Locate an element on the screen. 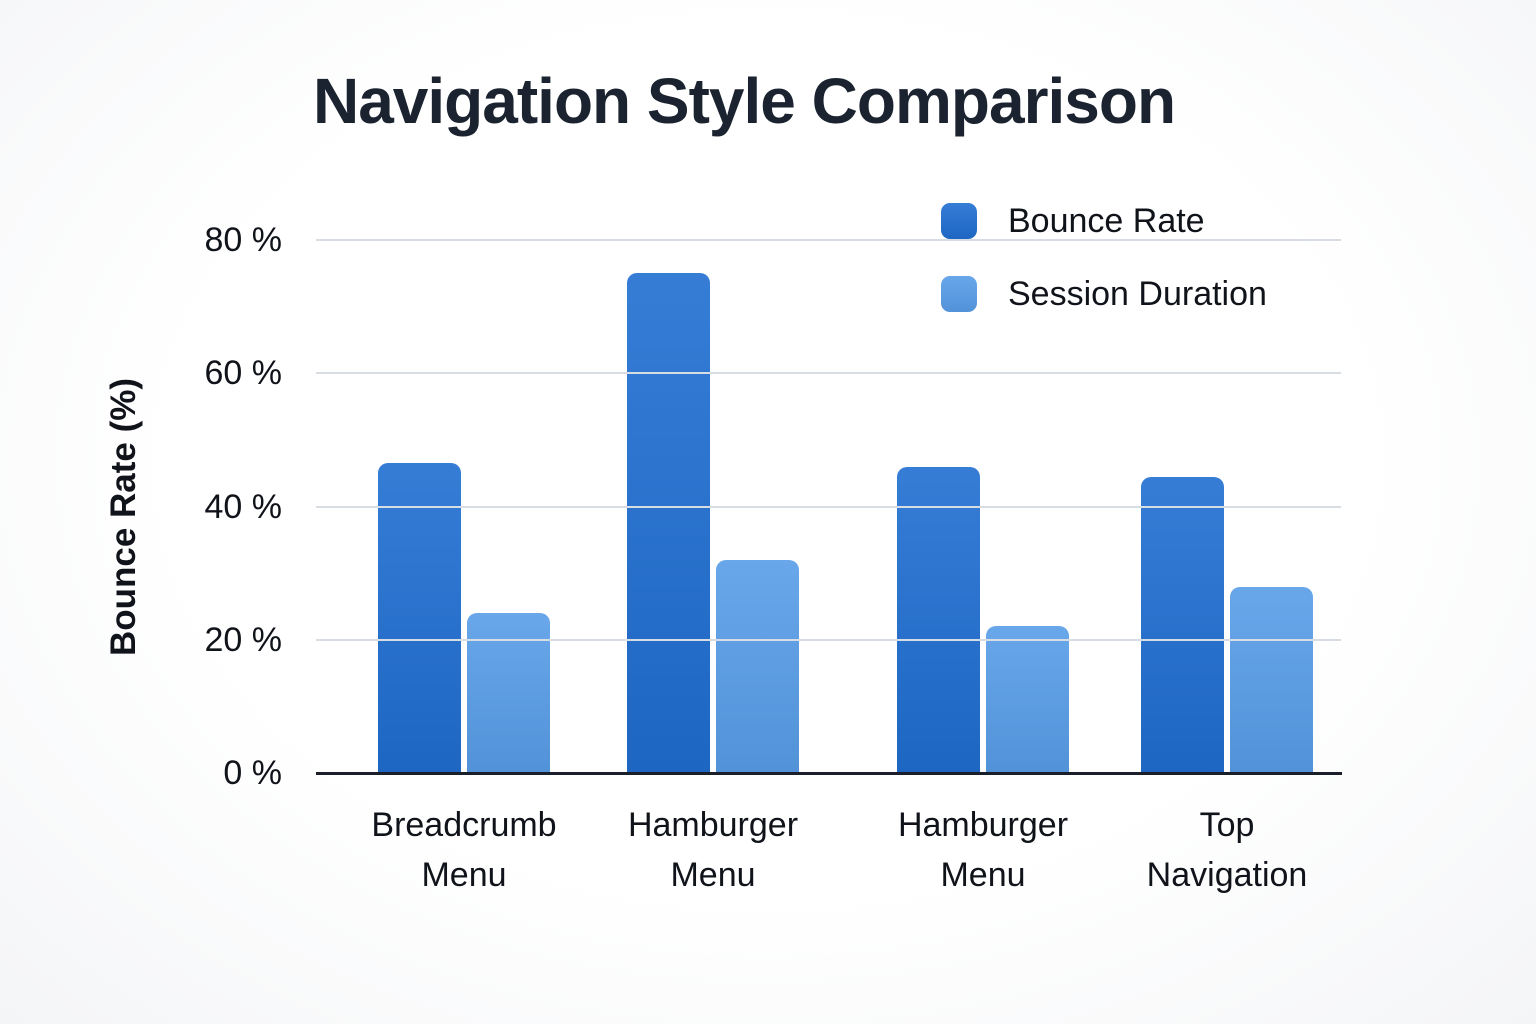 This screenshot has width=1536, height=1024. bar-bounce-rate-top-navigation is located at coordinates (1182, 624).